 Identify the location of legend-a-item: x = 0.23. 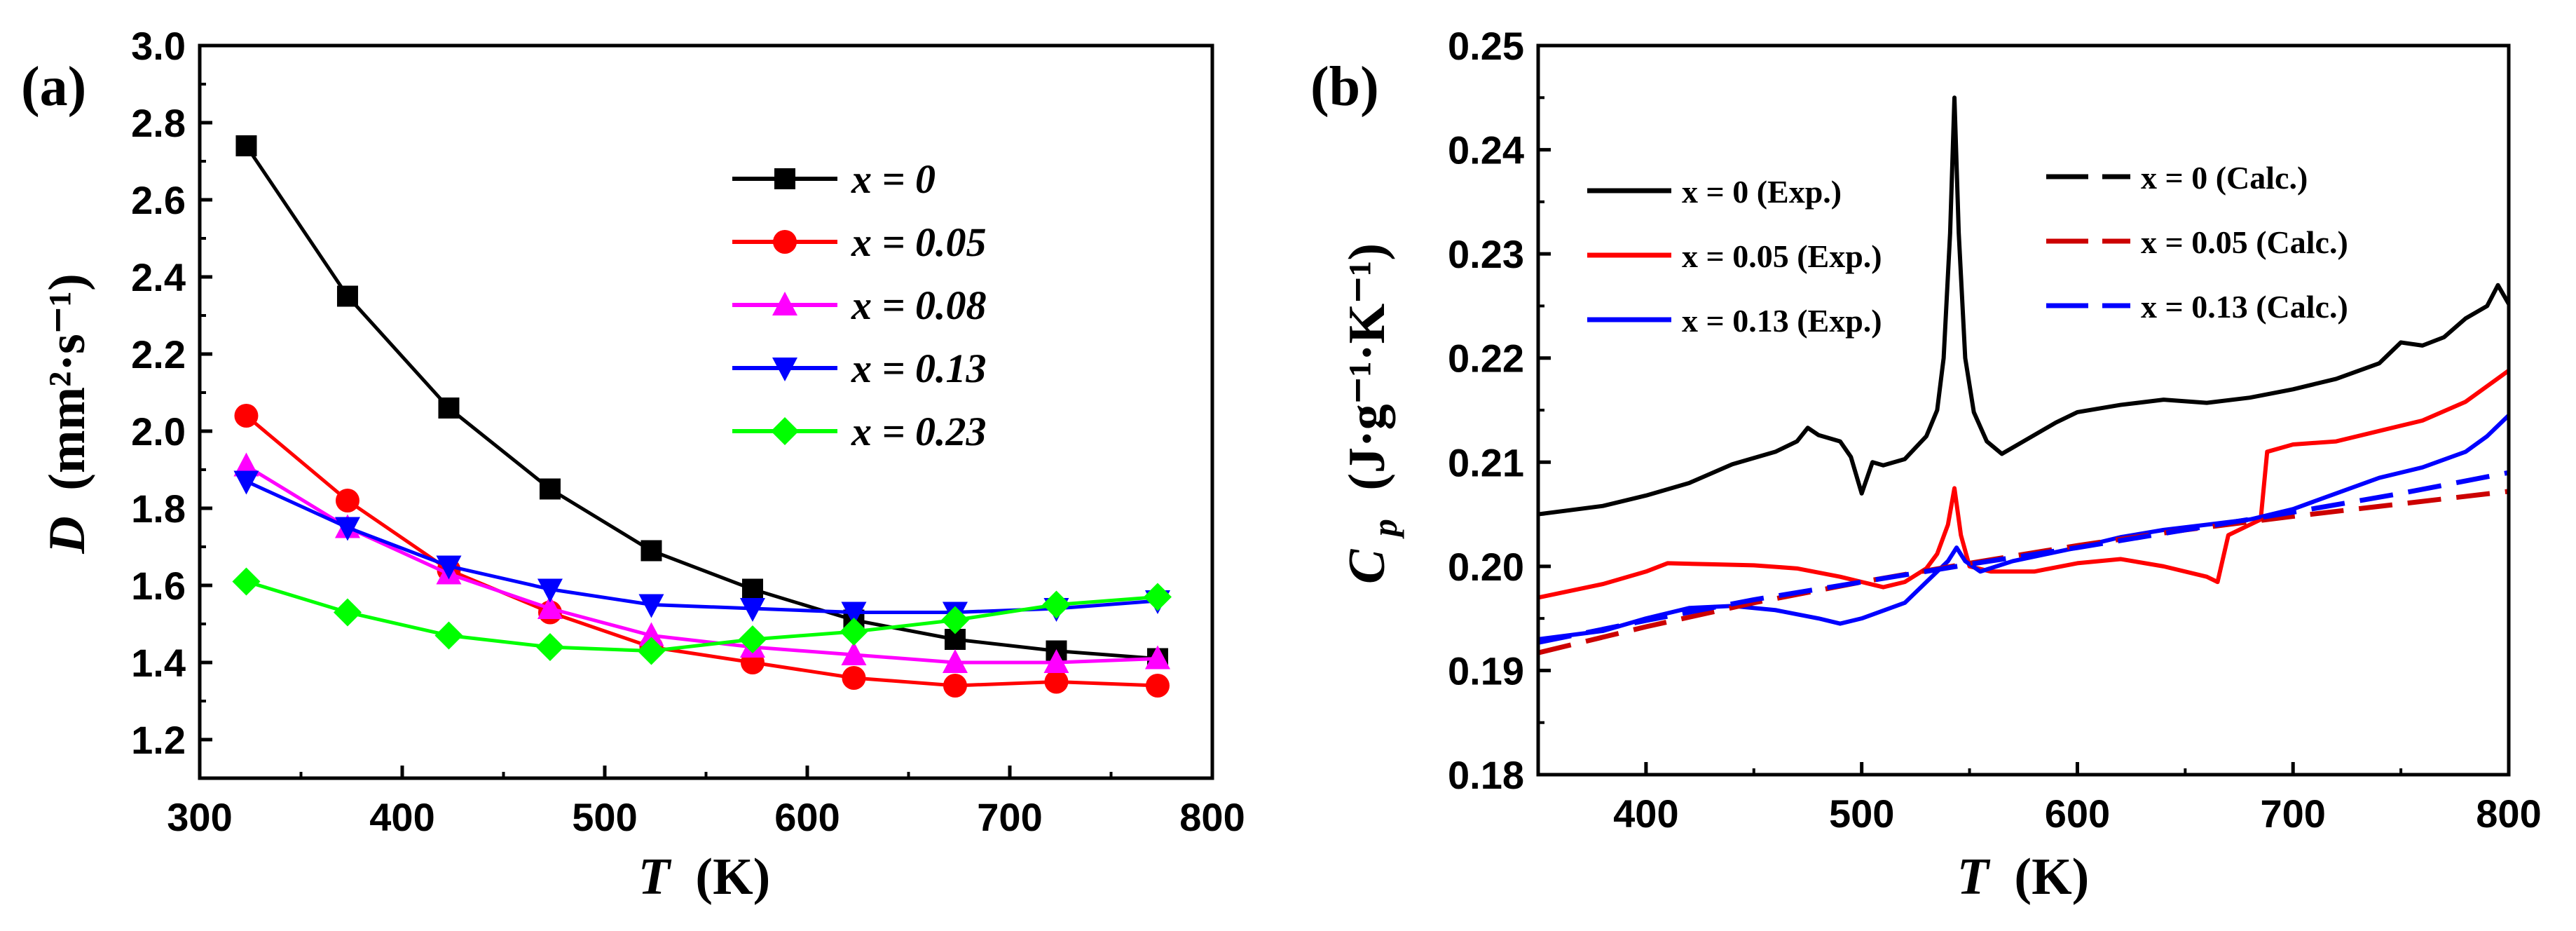
(860, 431).